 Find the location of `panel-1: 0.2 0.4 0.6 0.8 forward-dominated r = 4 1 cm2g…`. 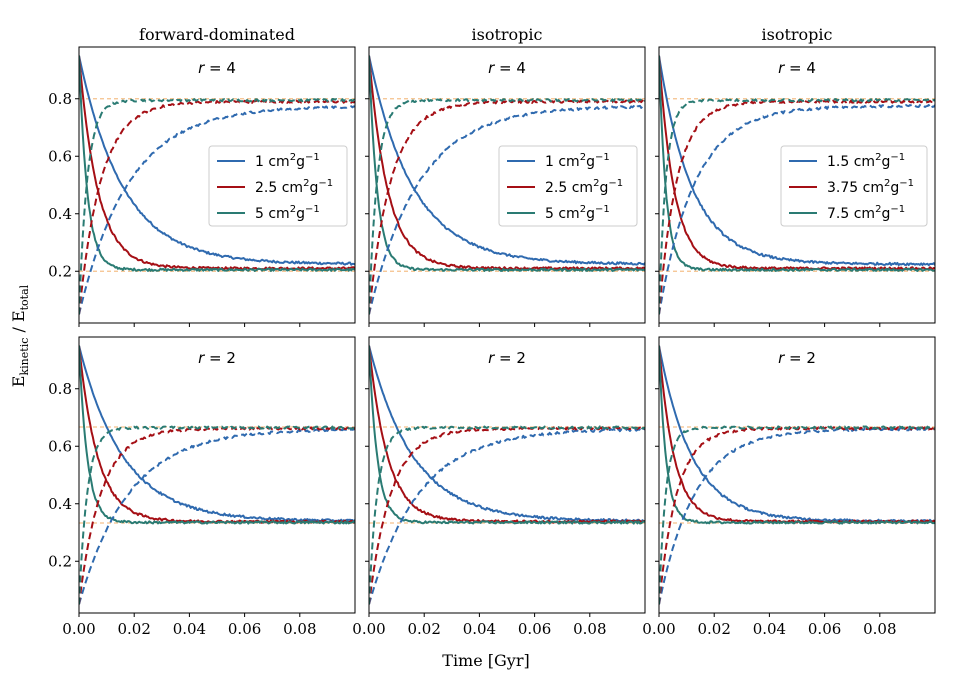

panel-1: 0.2 0.4 0.6 0.8 forward-dominated r = 4 1 cm2g… is located at coordinates (202, 176).